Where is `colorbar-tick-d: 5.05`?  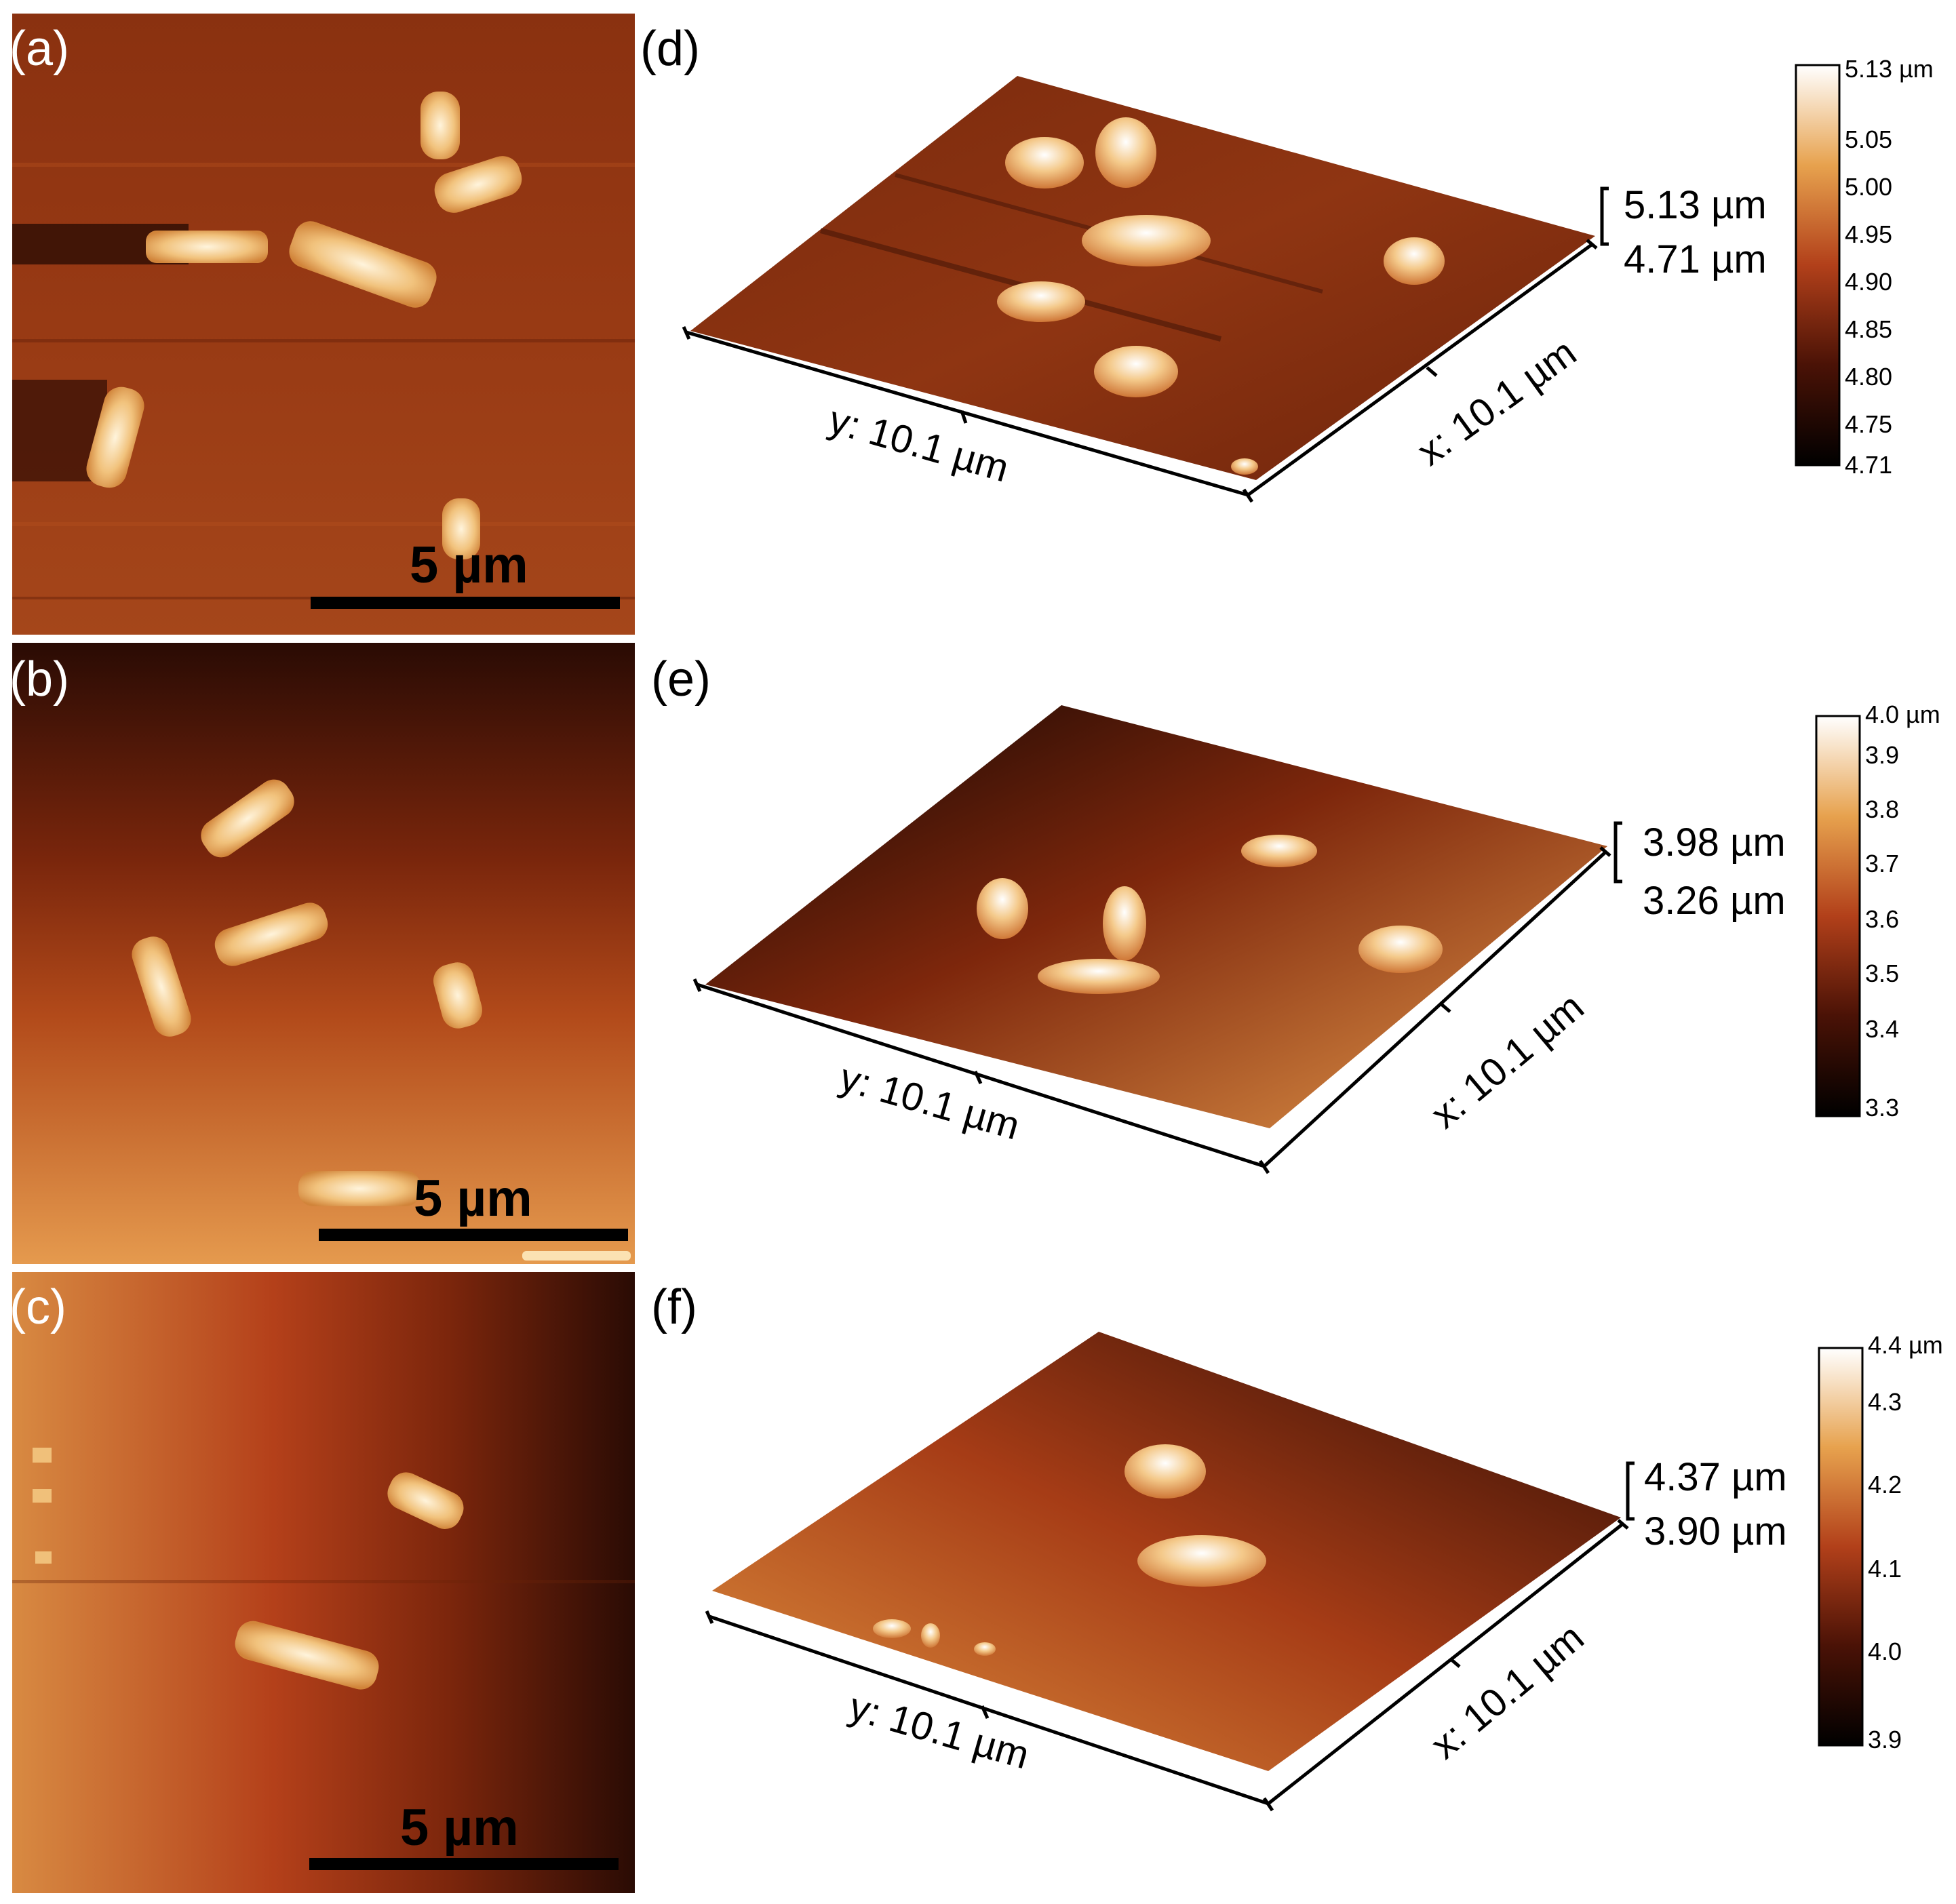 colorbar-tick-d: 5.05 is located at coordinates (1869, 139).